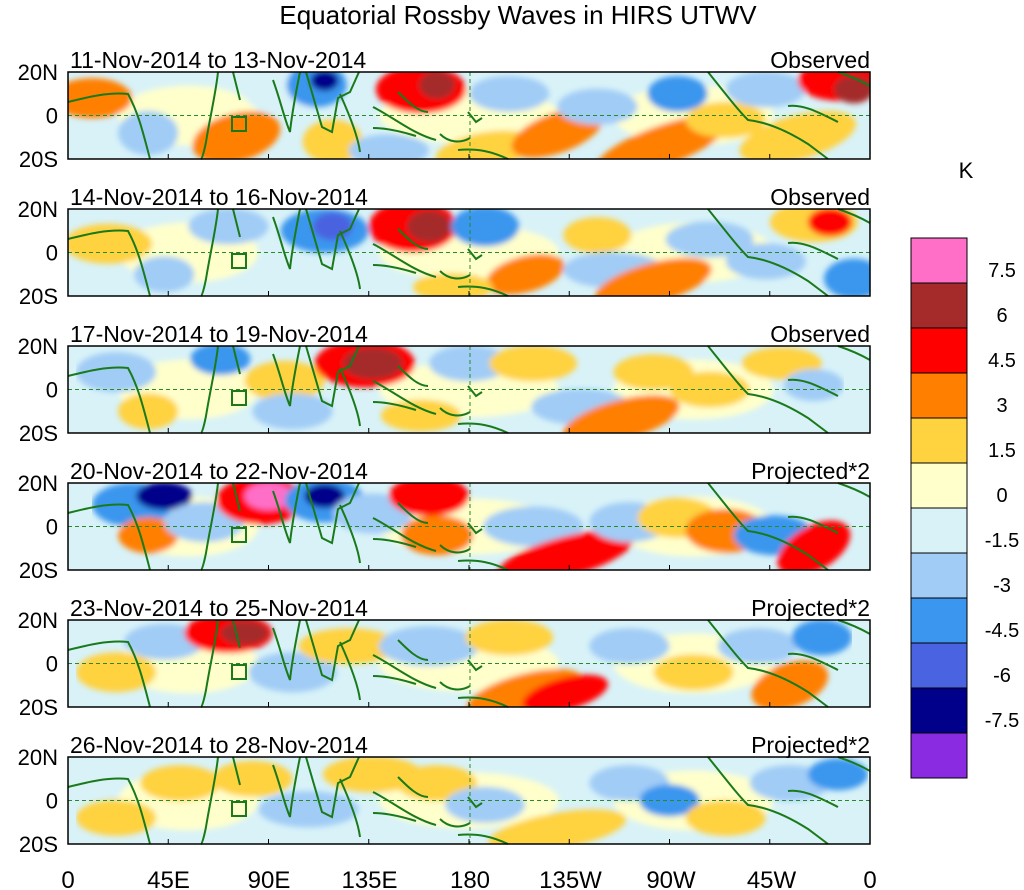  I want to click on longitude-axis: 0 45E 90E 135E 180 135W 90W 45W 0, so click(468, 878).